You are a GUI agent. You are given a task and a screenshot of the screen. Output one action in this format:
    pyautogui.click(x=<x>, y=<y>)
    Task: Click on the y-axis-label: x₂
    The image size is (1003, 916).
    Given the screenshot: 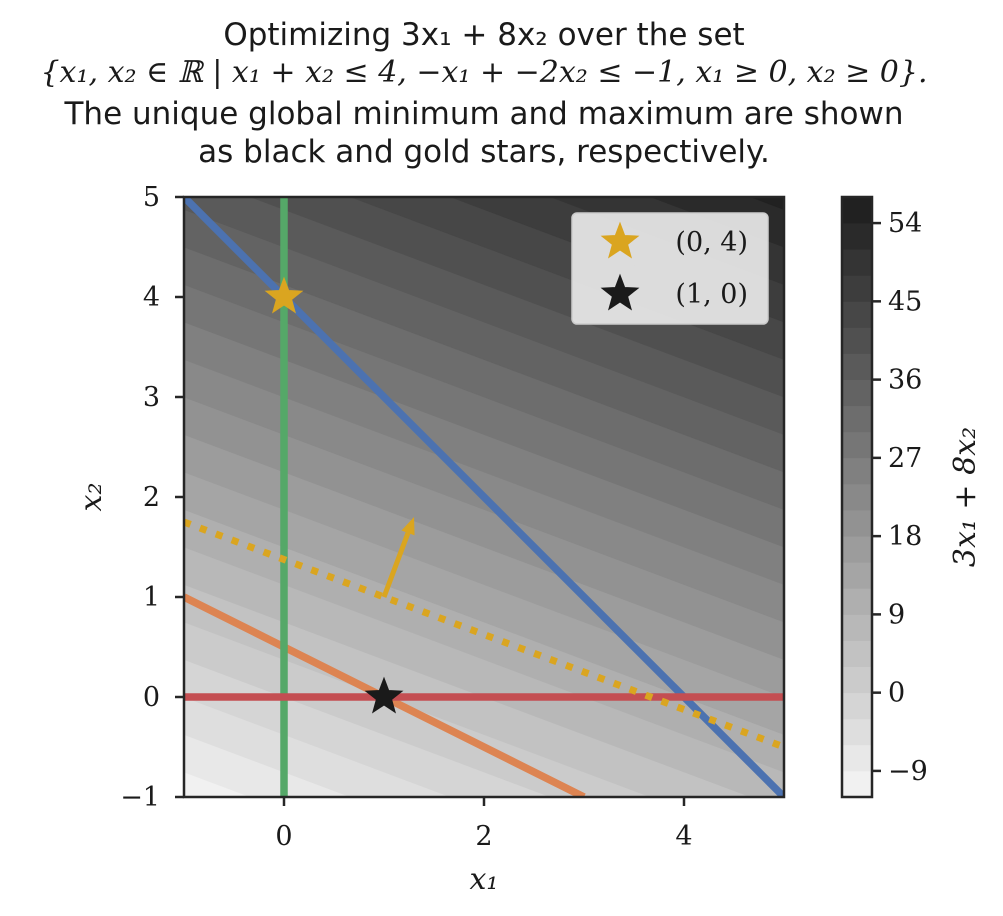 What is the action you would take?
    pyautogui.click(x=91, y=497)
    